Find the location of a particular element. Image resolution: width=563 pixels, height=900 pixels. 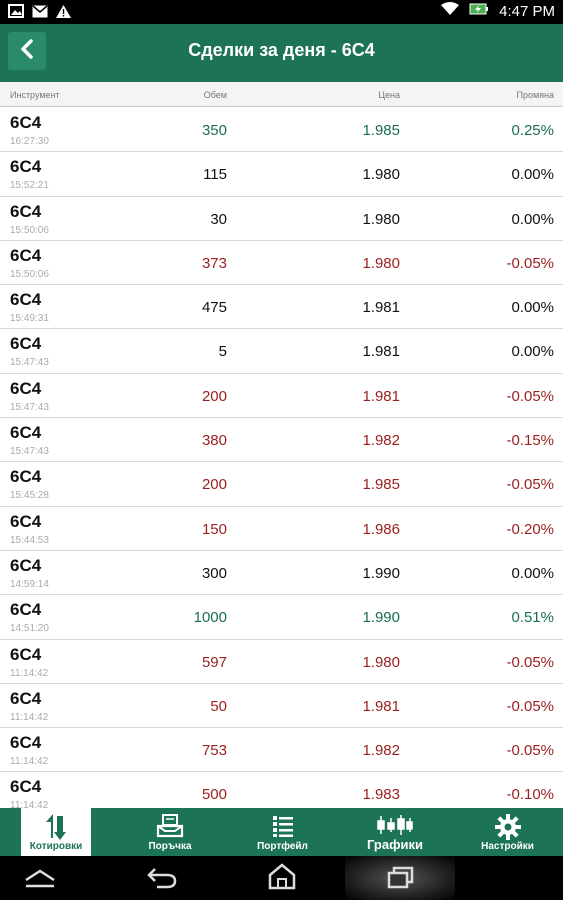

trade-row: 6C4 11:14:42 753 1.982 -0.05% is located at coordinates (281, 750).